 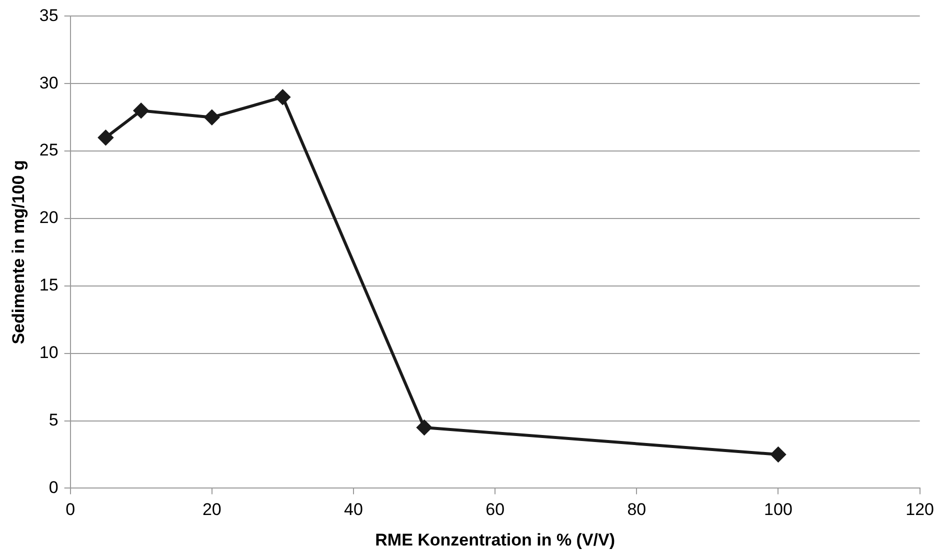 I want to click on x-axis-title: RME Konzentration in % (V/V), so click(x=495, y=540).